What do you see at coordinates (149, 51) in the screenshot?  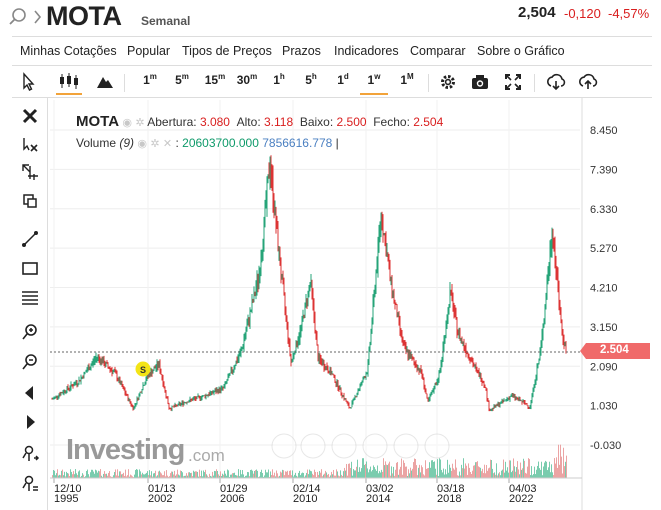 I see `menu-popular: Popular` at bounding box center [149, 51].